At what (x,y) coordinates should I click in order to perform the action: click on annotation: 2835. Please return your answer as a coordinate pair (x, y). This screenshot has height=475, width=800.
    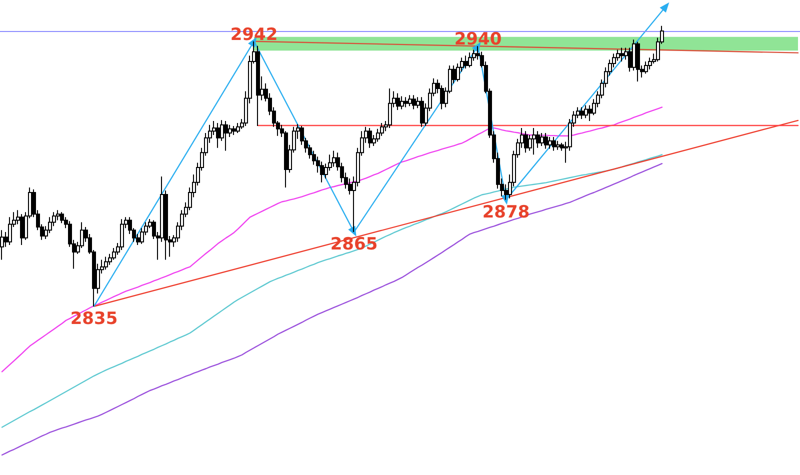
    Looking at the image, I should click on (94, 318).